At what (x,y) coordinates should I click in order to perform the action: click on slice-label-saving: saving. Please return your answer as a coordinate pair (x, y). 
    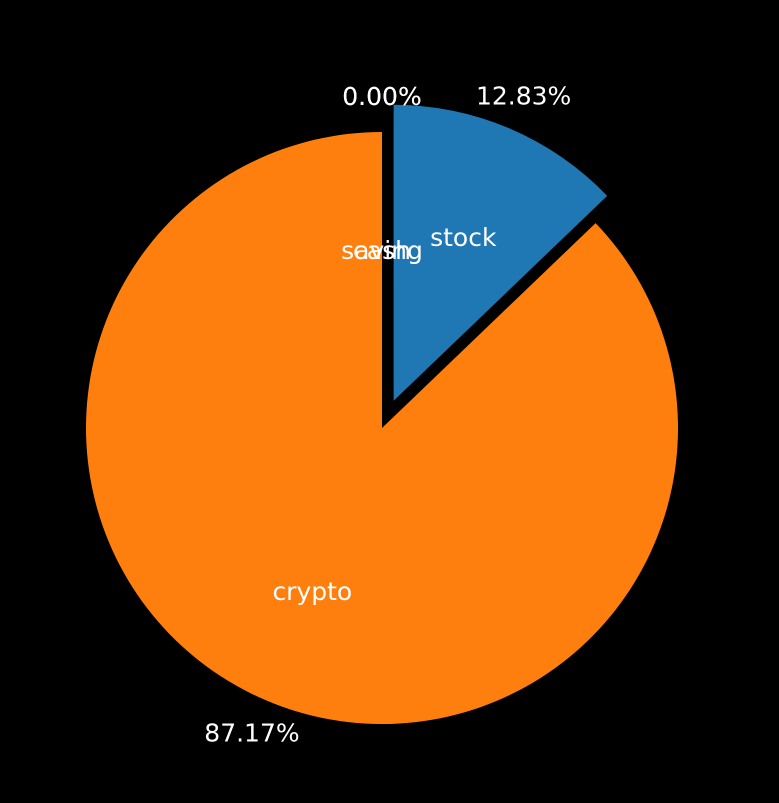
    Looking at the image, I should click on (382, 250).